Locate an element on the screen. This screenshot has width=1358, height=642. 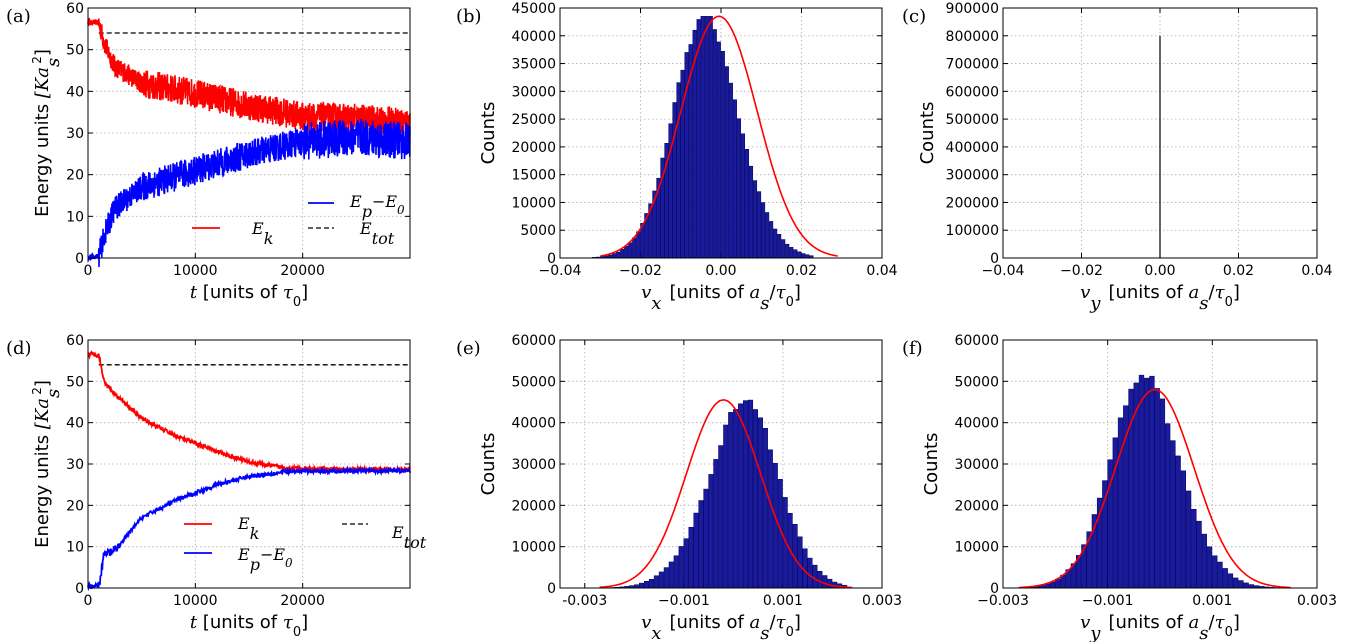
y-tick-label: 200000 is located at coordinates (972, 203).